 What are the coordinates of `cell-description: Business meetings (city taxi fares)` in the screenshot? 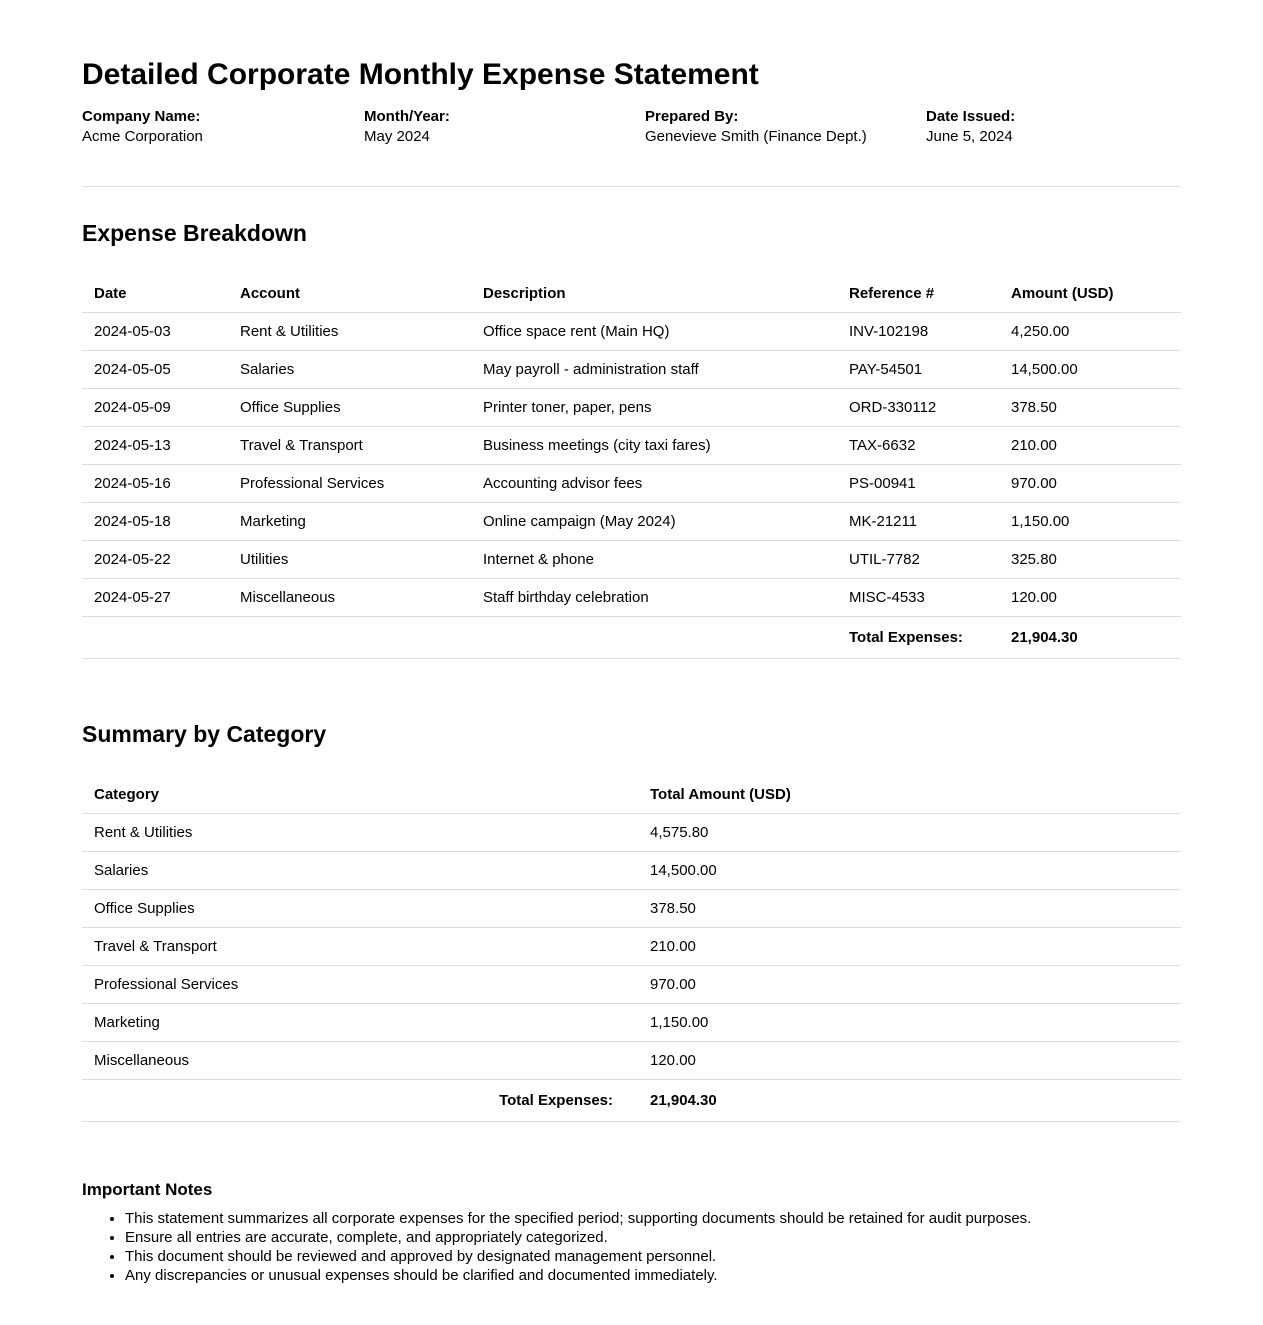 It's located at (654, 445).